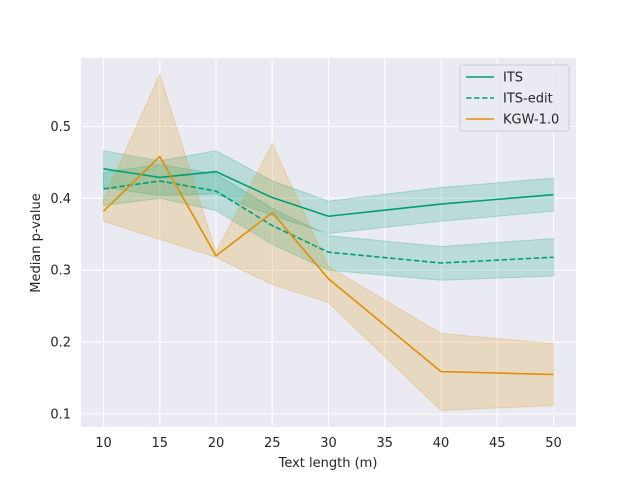 The height and width of the screenshot is (480, 640). Describe the element at coordinates (272, 443) in the screenshot. I see `x-tick-label: 25` at that location.